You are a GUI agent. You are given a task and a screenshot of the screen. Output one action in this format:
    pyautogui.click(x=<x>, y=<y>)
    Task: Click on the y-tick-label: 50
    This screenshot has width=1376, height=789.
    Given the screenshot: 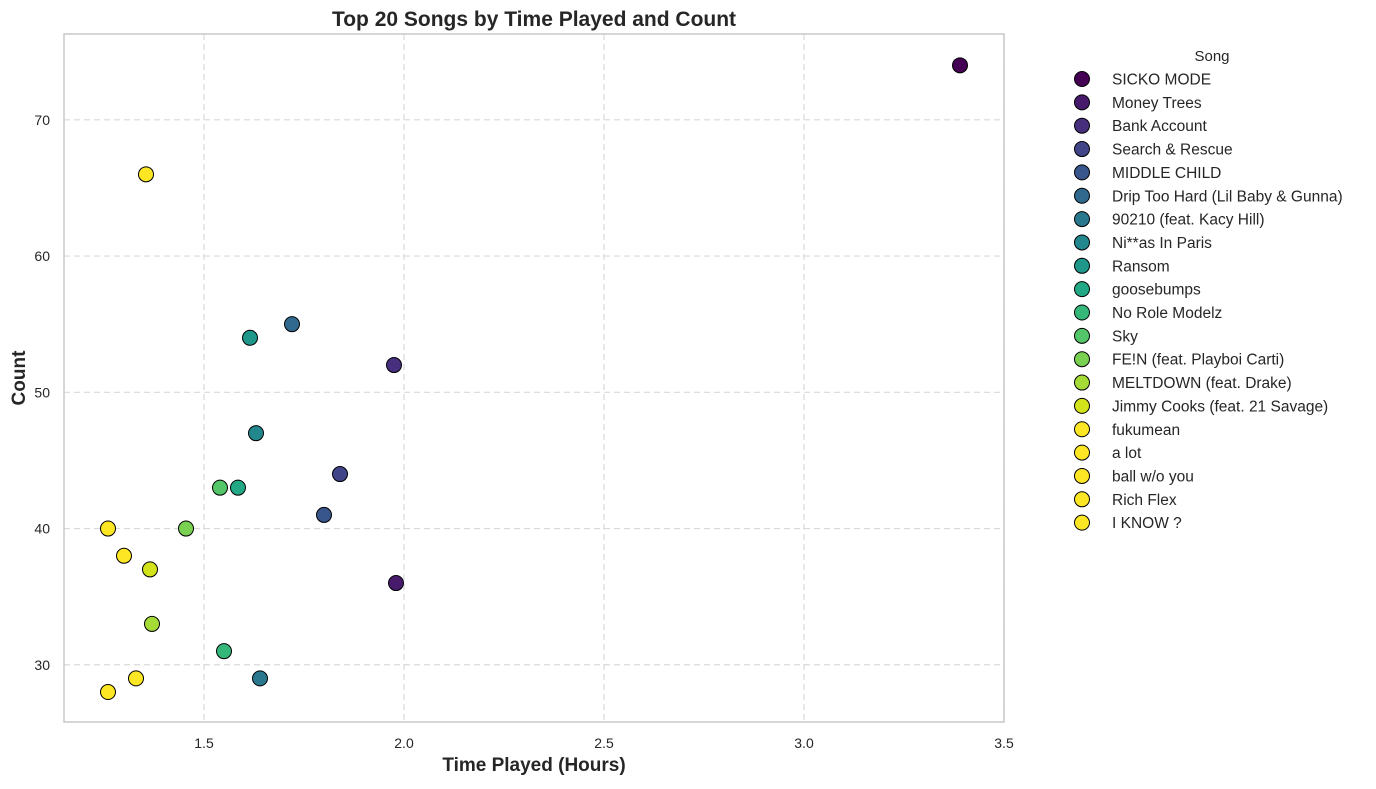 What is the action you would take?
    pyautogui.click(x=42, y=392)
    